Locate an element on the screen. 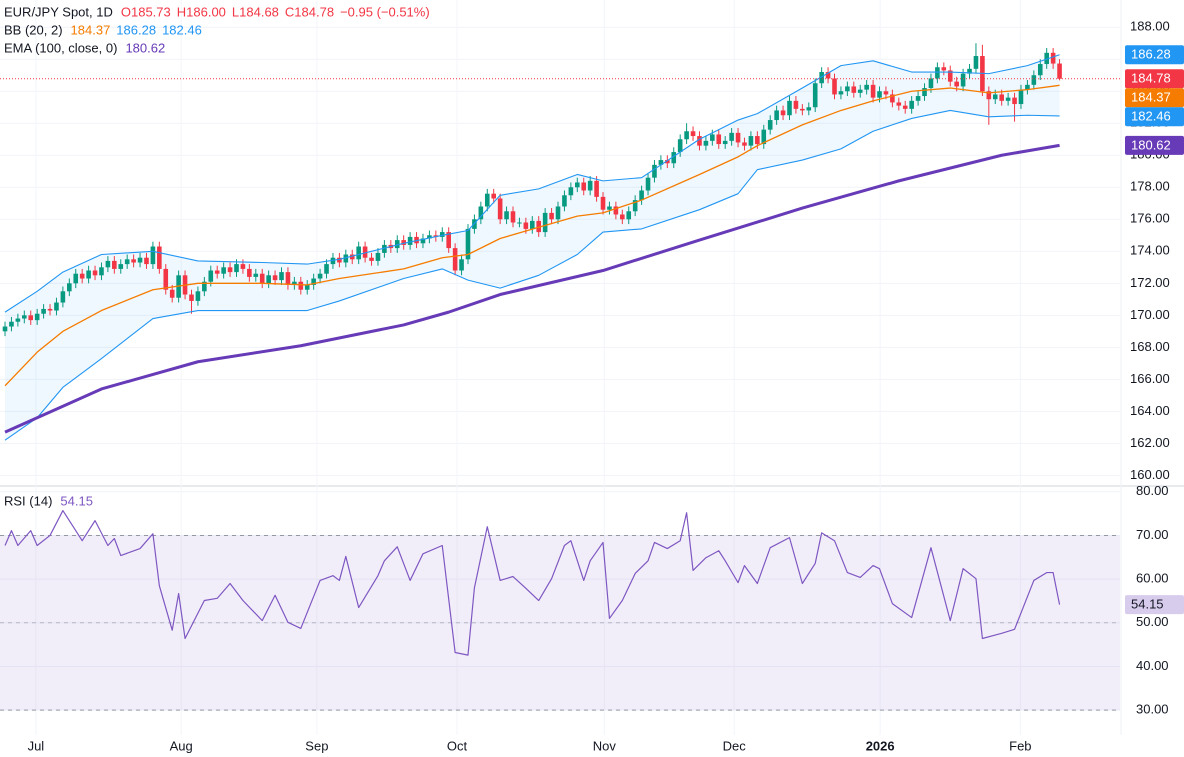 The width and height of the screenshot is (1184, 757). y-tick-label: 168.00 is located at coordinates (1150, 346).